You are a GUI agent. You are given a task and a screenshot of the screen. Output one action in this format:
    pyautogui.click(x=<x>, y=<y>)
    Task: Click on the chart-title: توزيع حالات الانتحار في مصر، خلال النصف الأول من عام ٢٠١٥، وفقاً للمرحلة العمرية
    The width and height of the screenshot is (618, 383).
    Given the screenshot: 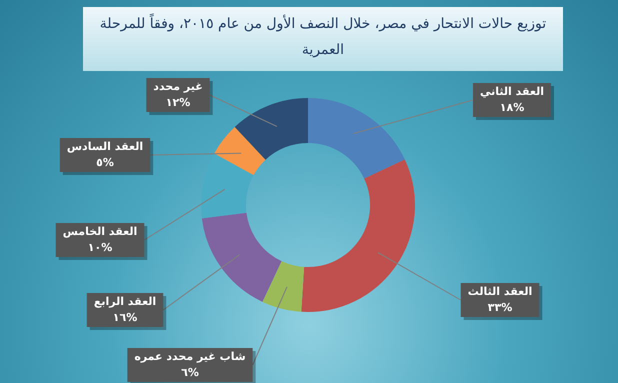 What is the action you would take?
    pyautogui.click(x=323, y=39)
    